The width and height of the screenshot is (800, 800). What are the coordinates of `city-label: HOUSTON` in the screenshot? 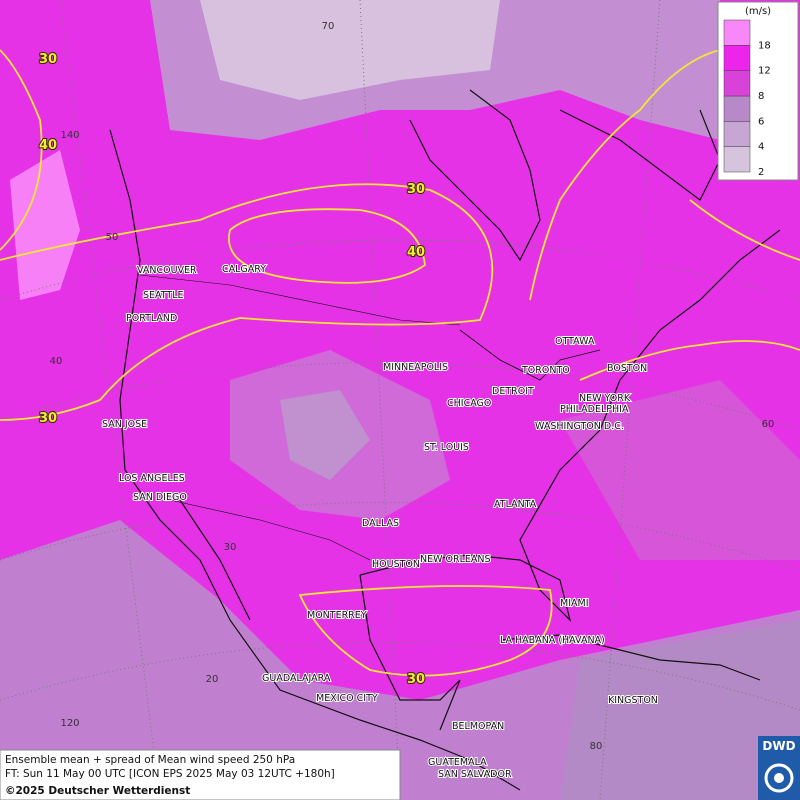 It's located at (396, 564).